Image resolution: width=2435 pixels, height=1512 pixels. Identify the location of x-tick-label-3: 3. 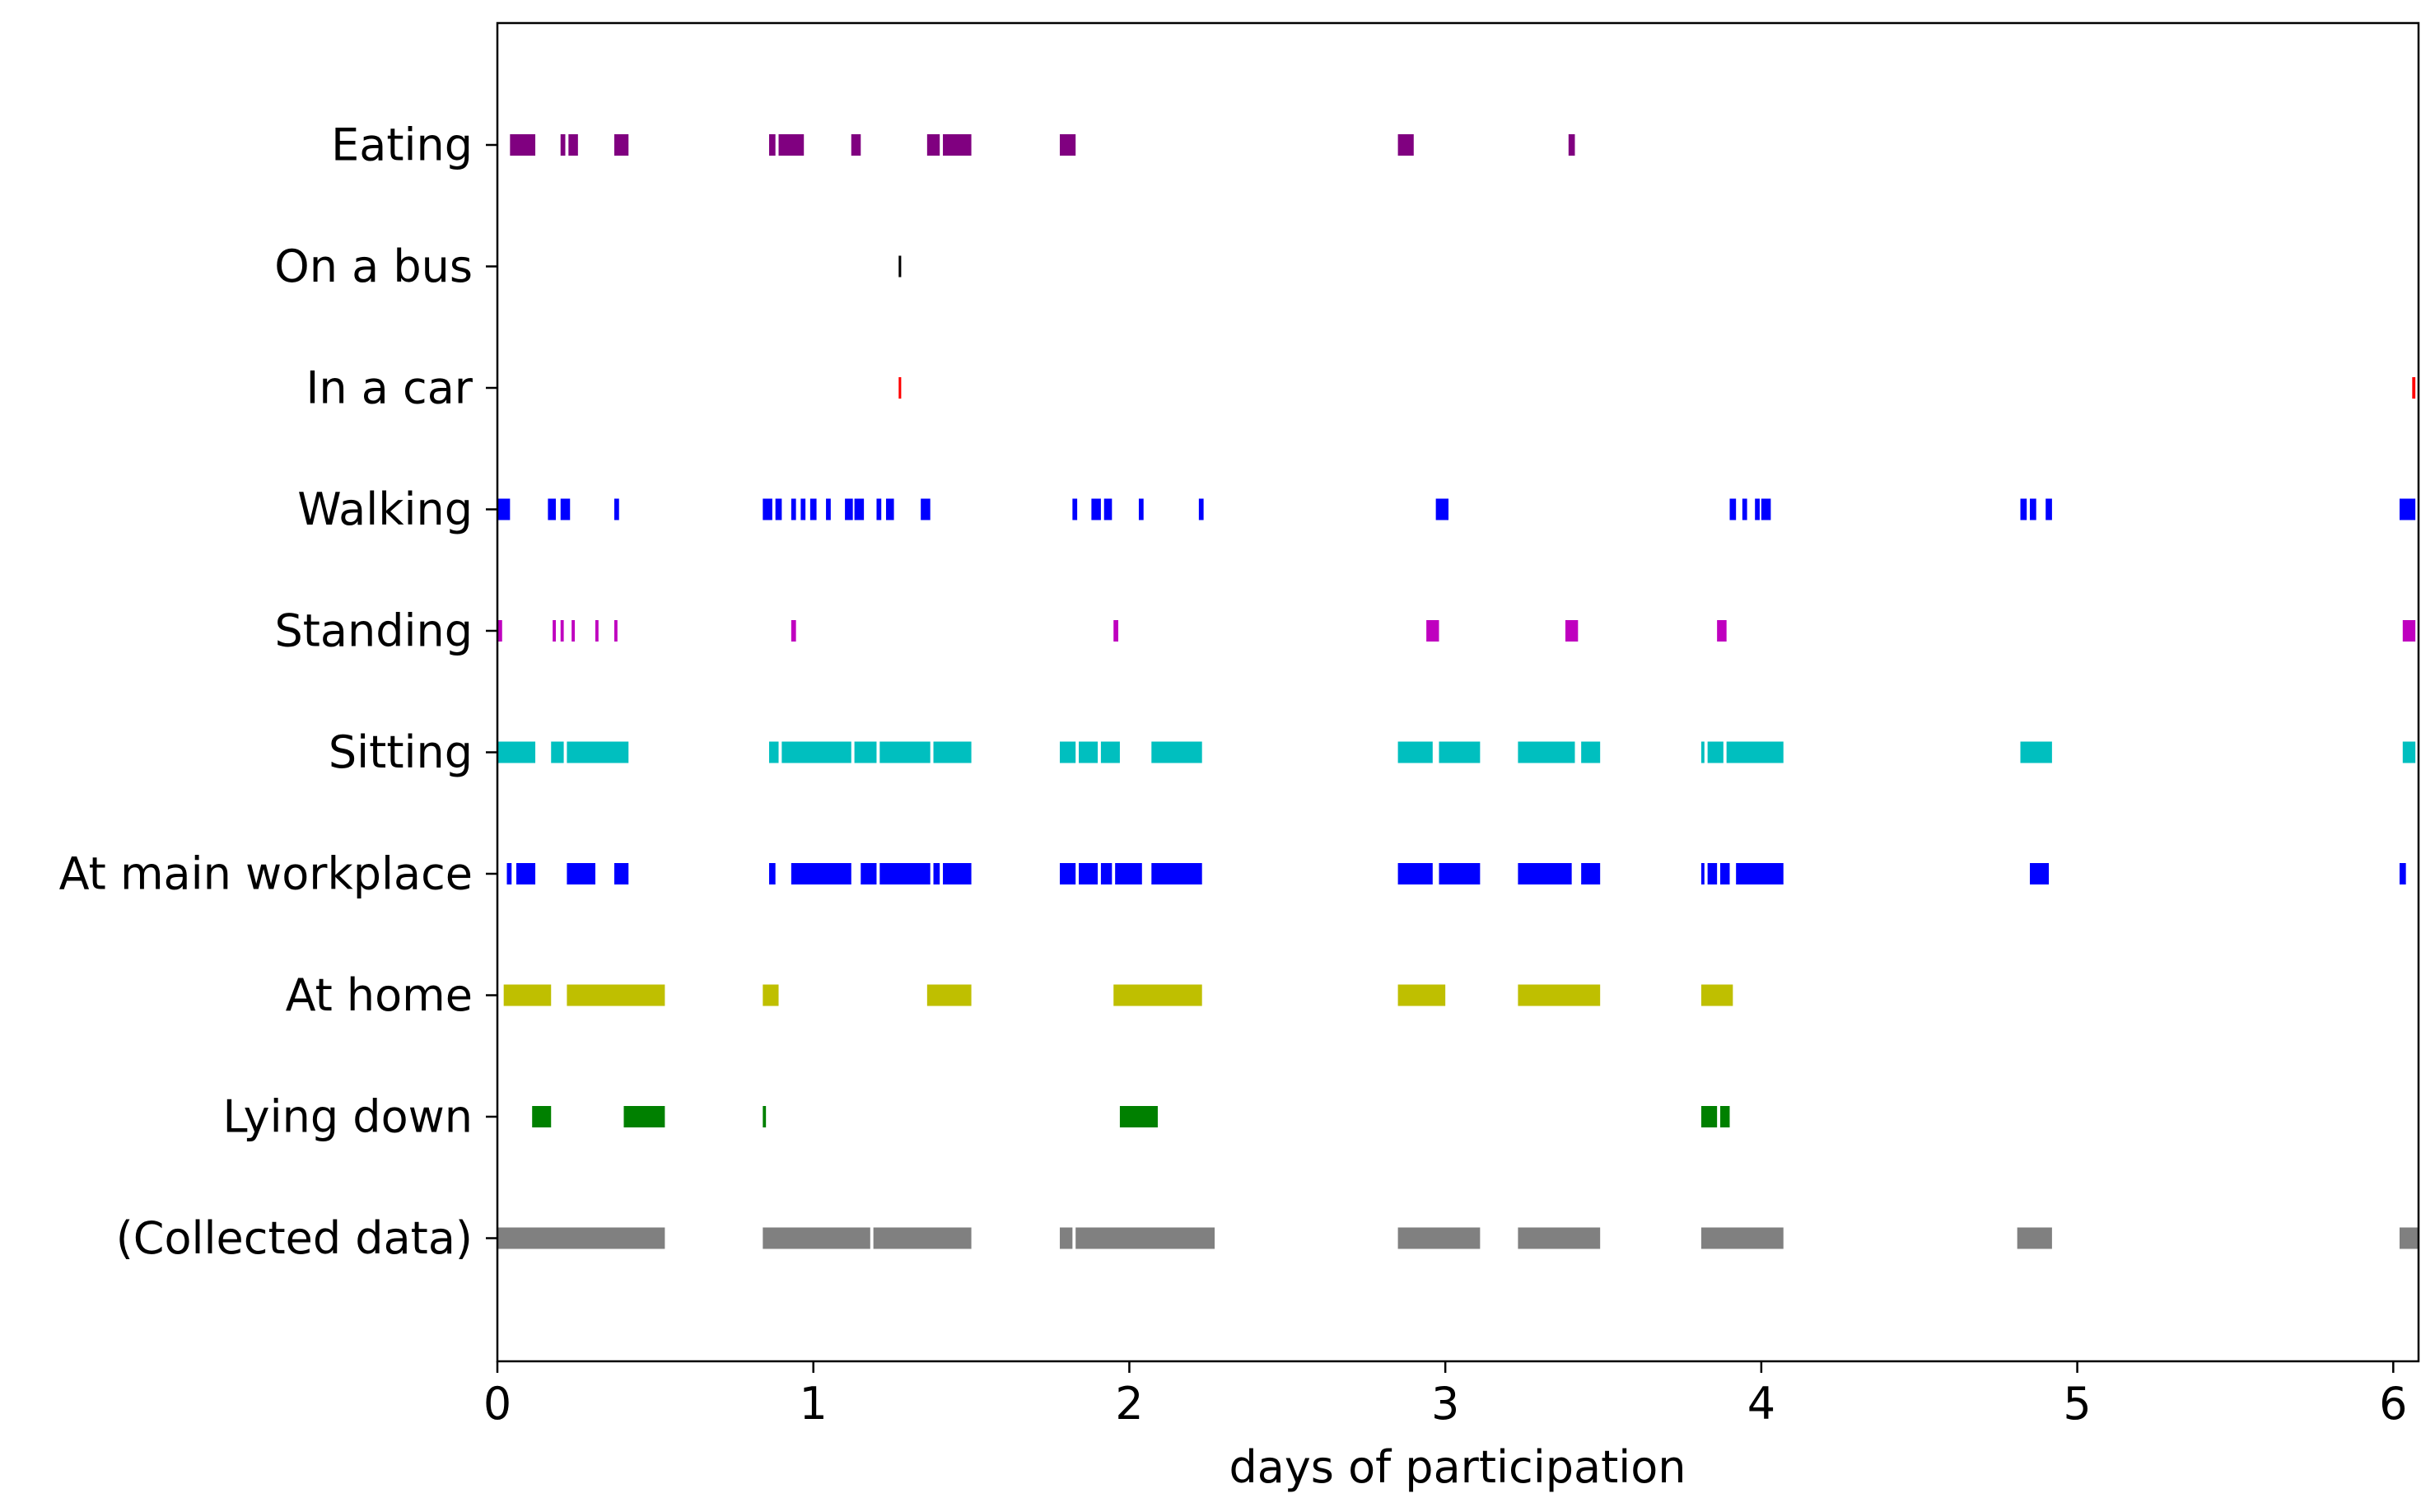
(1445, 1404).